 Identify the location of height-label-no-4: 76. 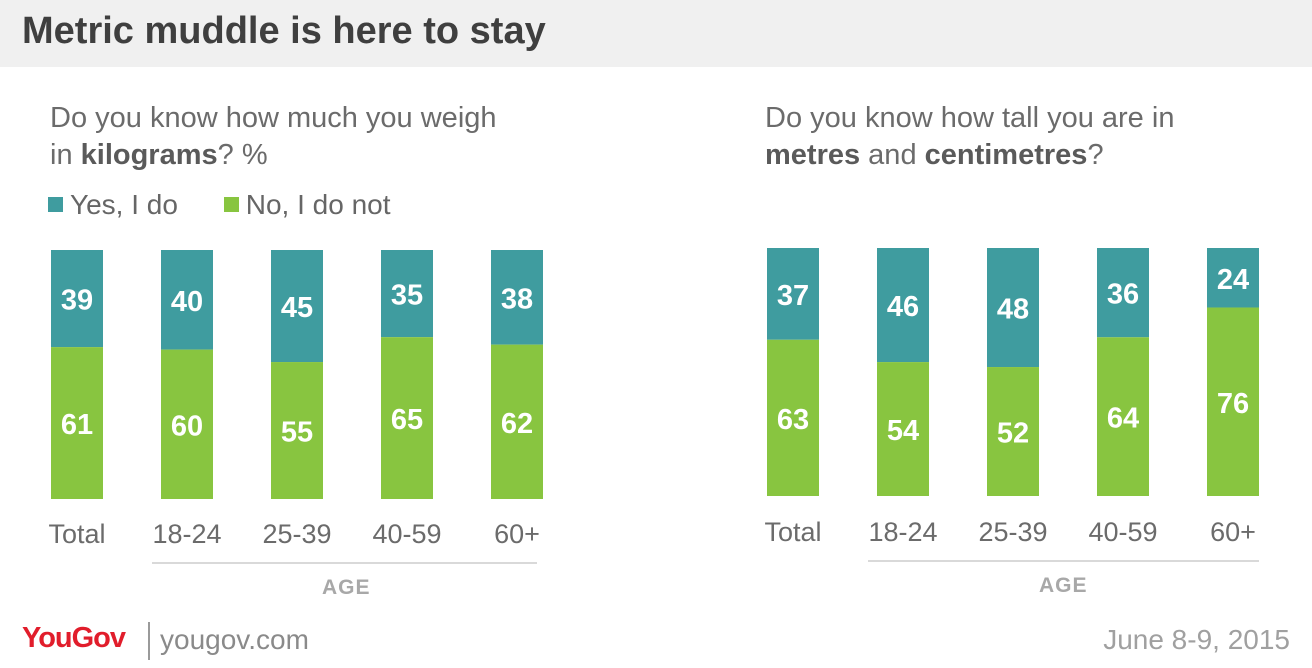
(1233, 404).